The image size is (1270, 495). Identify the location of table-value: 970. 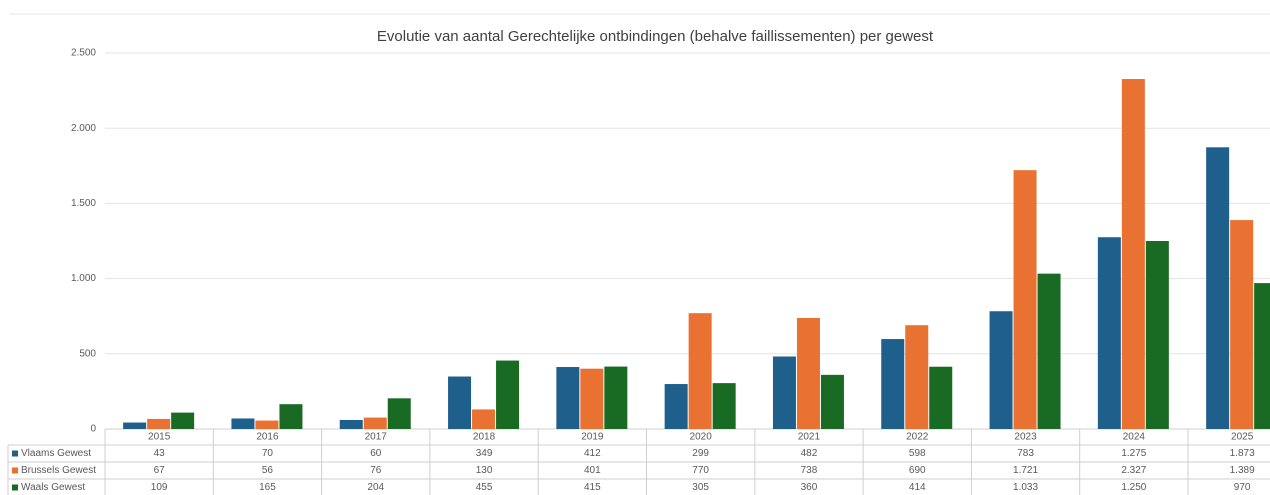
(1242, 487).